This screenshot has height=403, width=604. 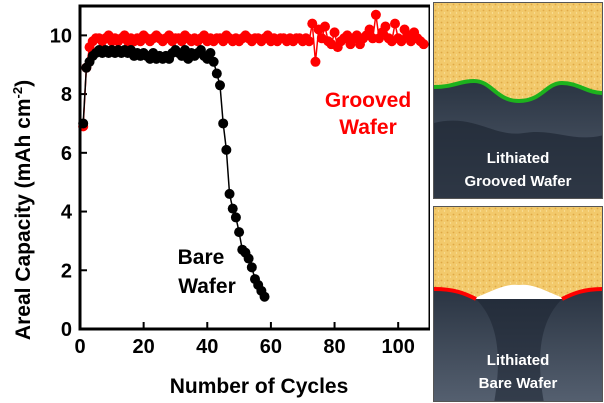 What do you see at coordinates (455, 294) in the screenshot?
I see `sei-layer-bare-left` at bounding box center [455, 294].